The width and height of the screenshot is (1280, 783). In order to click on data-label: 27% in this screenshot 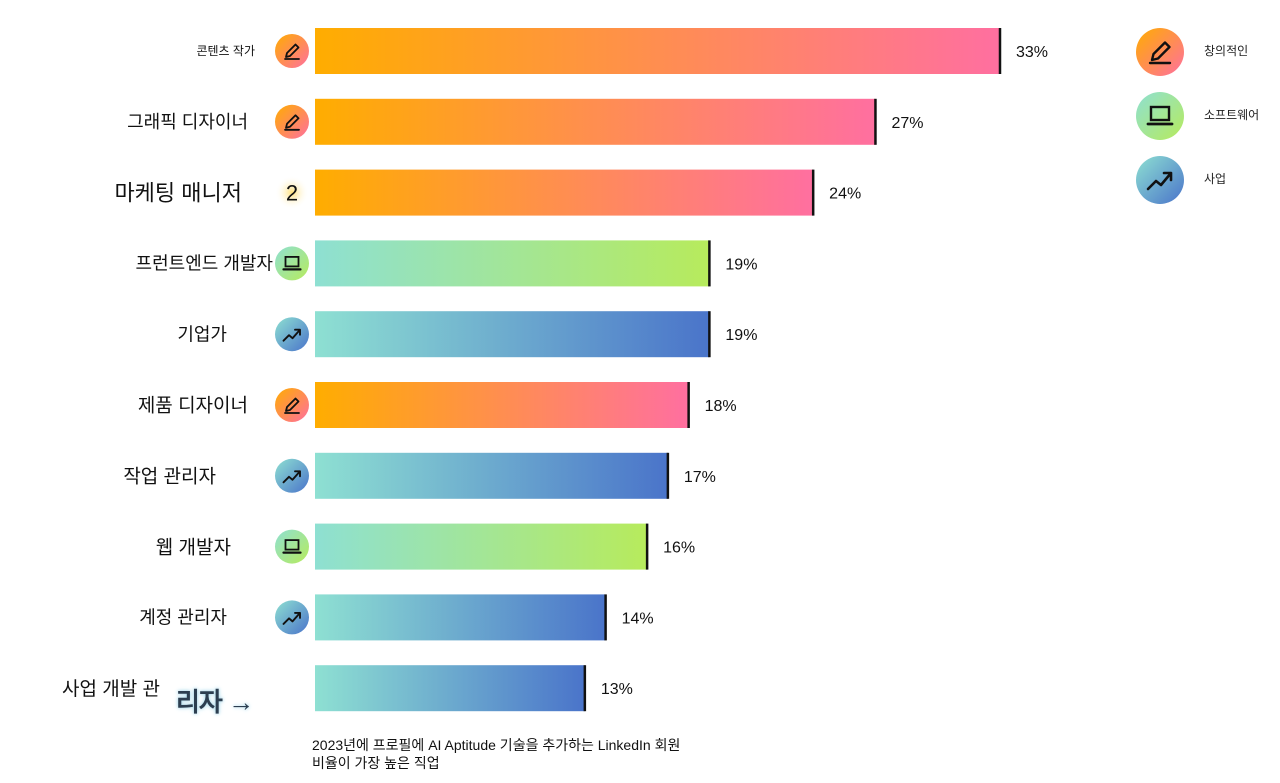, I will do `click(907, 123)`.